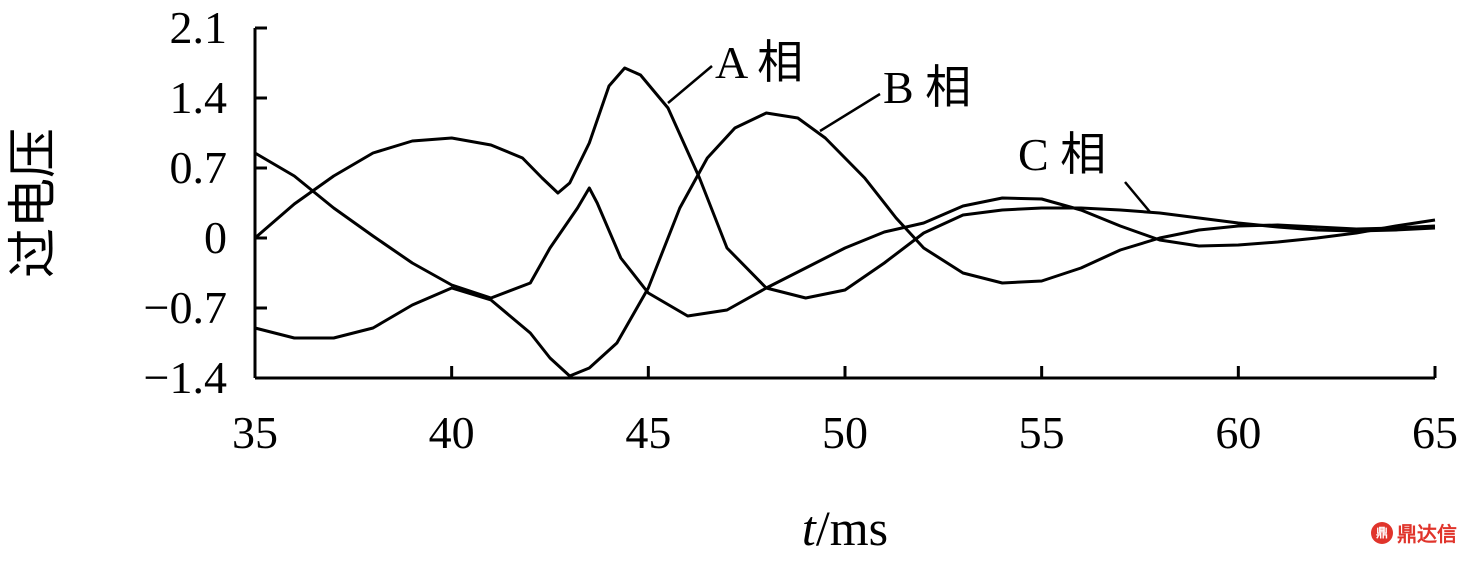 This screenshot has width=1465, height=562. What do you see at coordinates (199, 97) in the screenshot?
I see `y-tick-label: 1.4` at bounding box center [199, 97].